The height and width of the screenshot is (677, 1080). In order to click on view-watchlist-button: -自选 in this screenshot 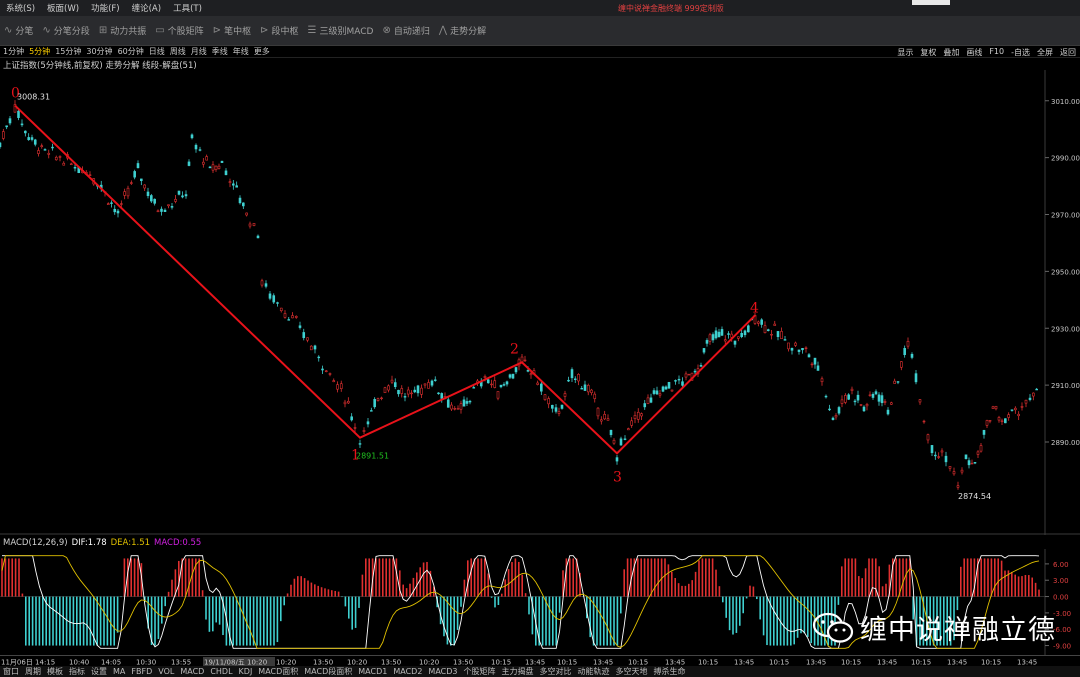, I will do `click(1020, 52)`.